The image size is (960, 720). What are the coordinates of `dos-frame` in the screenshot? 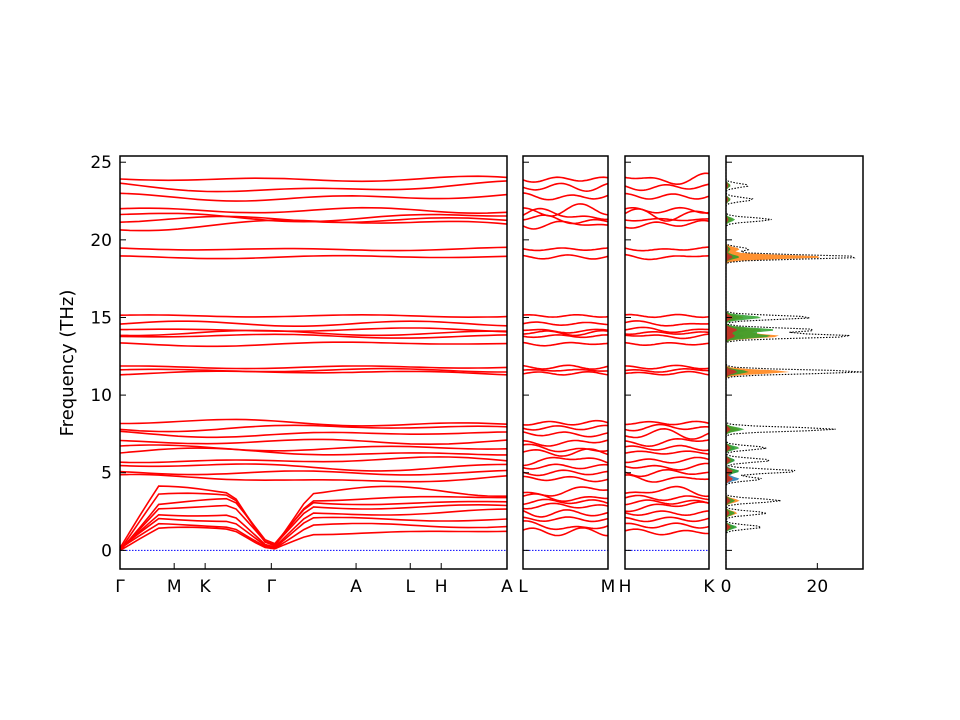 It's located at (794, 362).